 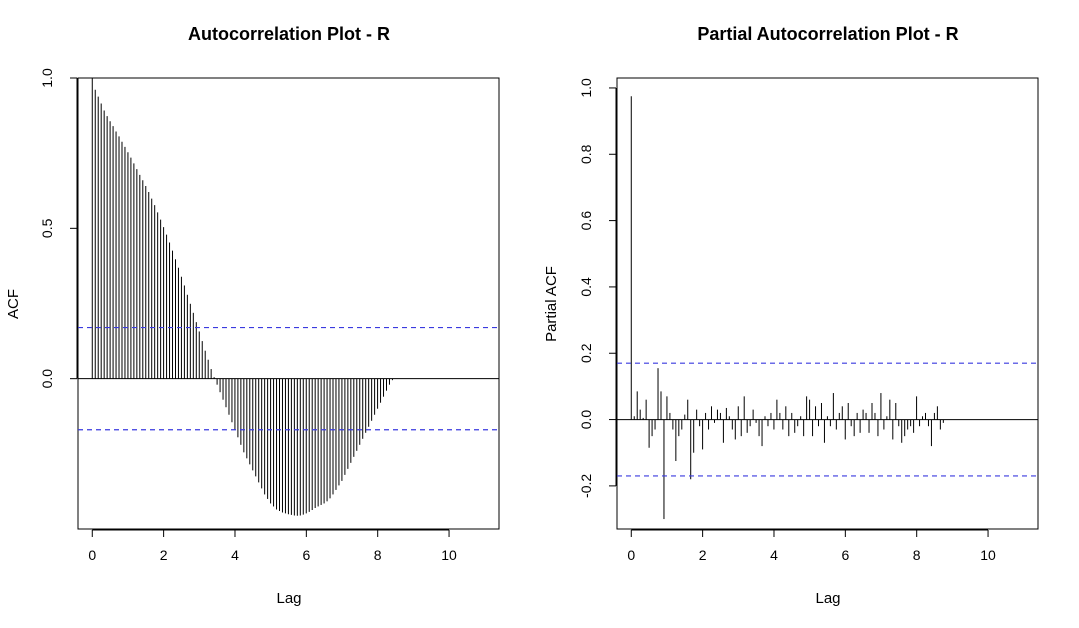 I want to click on y-axis-label: ACF, so click(x=13, y=304).